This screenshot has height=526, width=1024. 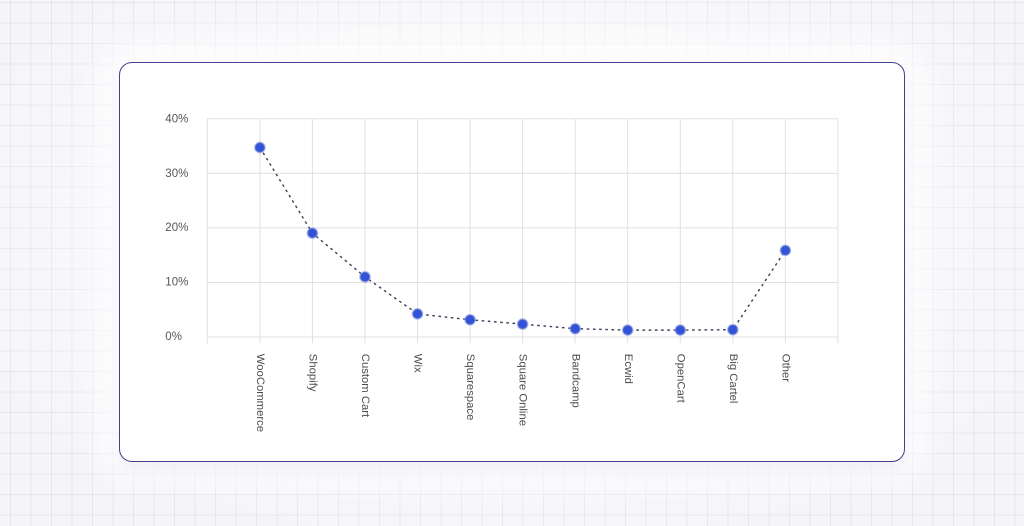 What do you see at coordinates (313, 373) in the screenshot?
I see `svg-text: Shopify` at bounding box center [313, 373].